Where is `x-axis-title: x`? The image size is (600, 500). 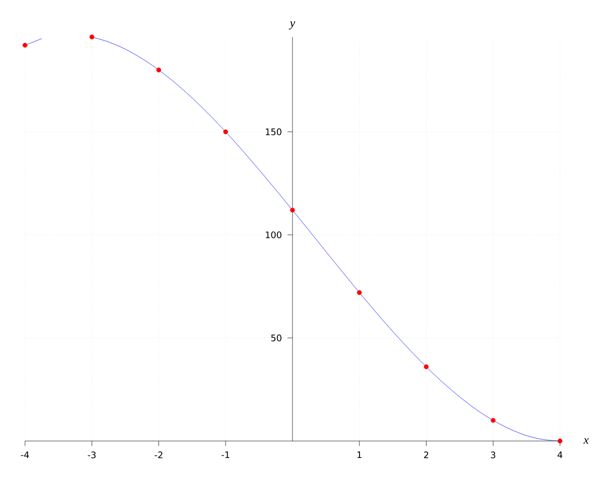 x-axis-title: x is located at coordinates (586, 441).